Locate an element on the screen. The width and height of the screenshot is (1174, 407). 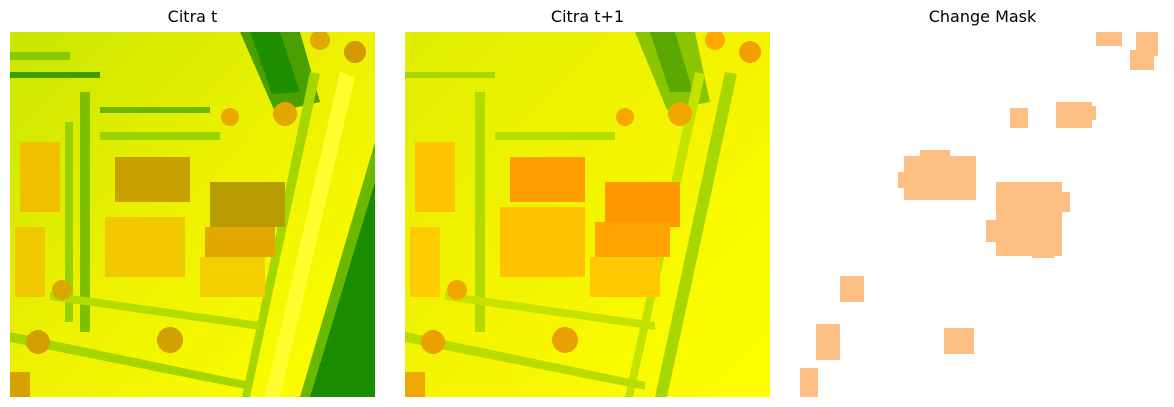
panel-title-citra-t: Citra t is located at coordinates (192, 16).